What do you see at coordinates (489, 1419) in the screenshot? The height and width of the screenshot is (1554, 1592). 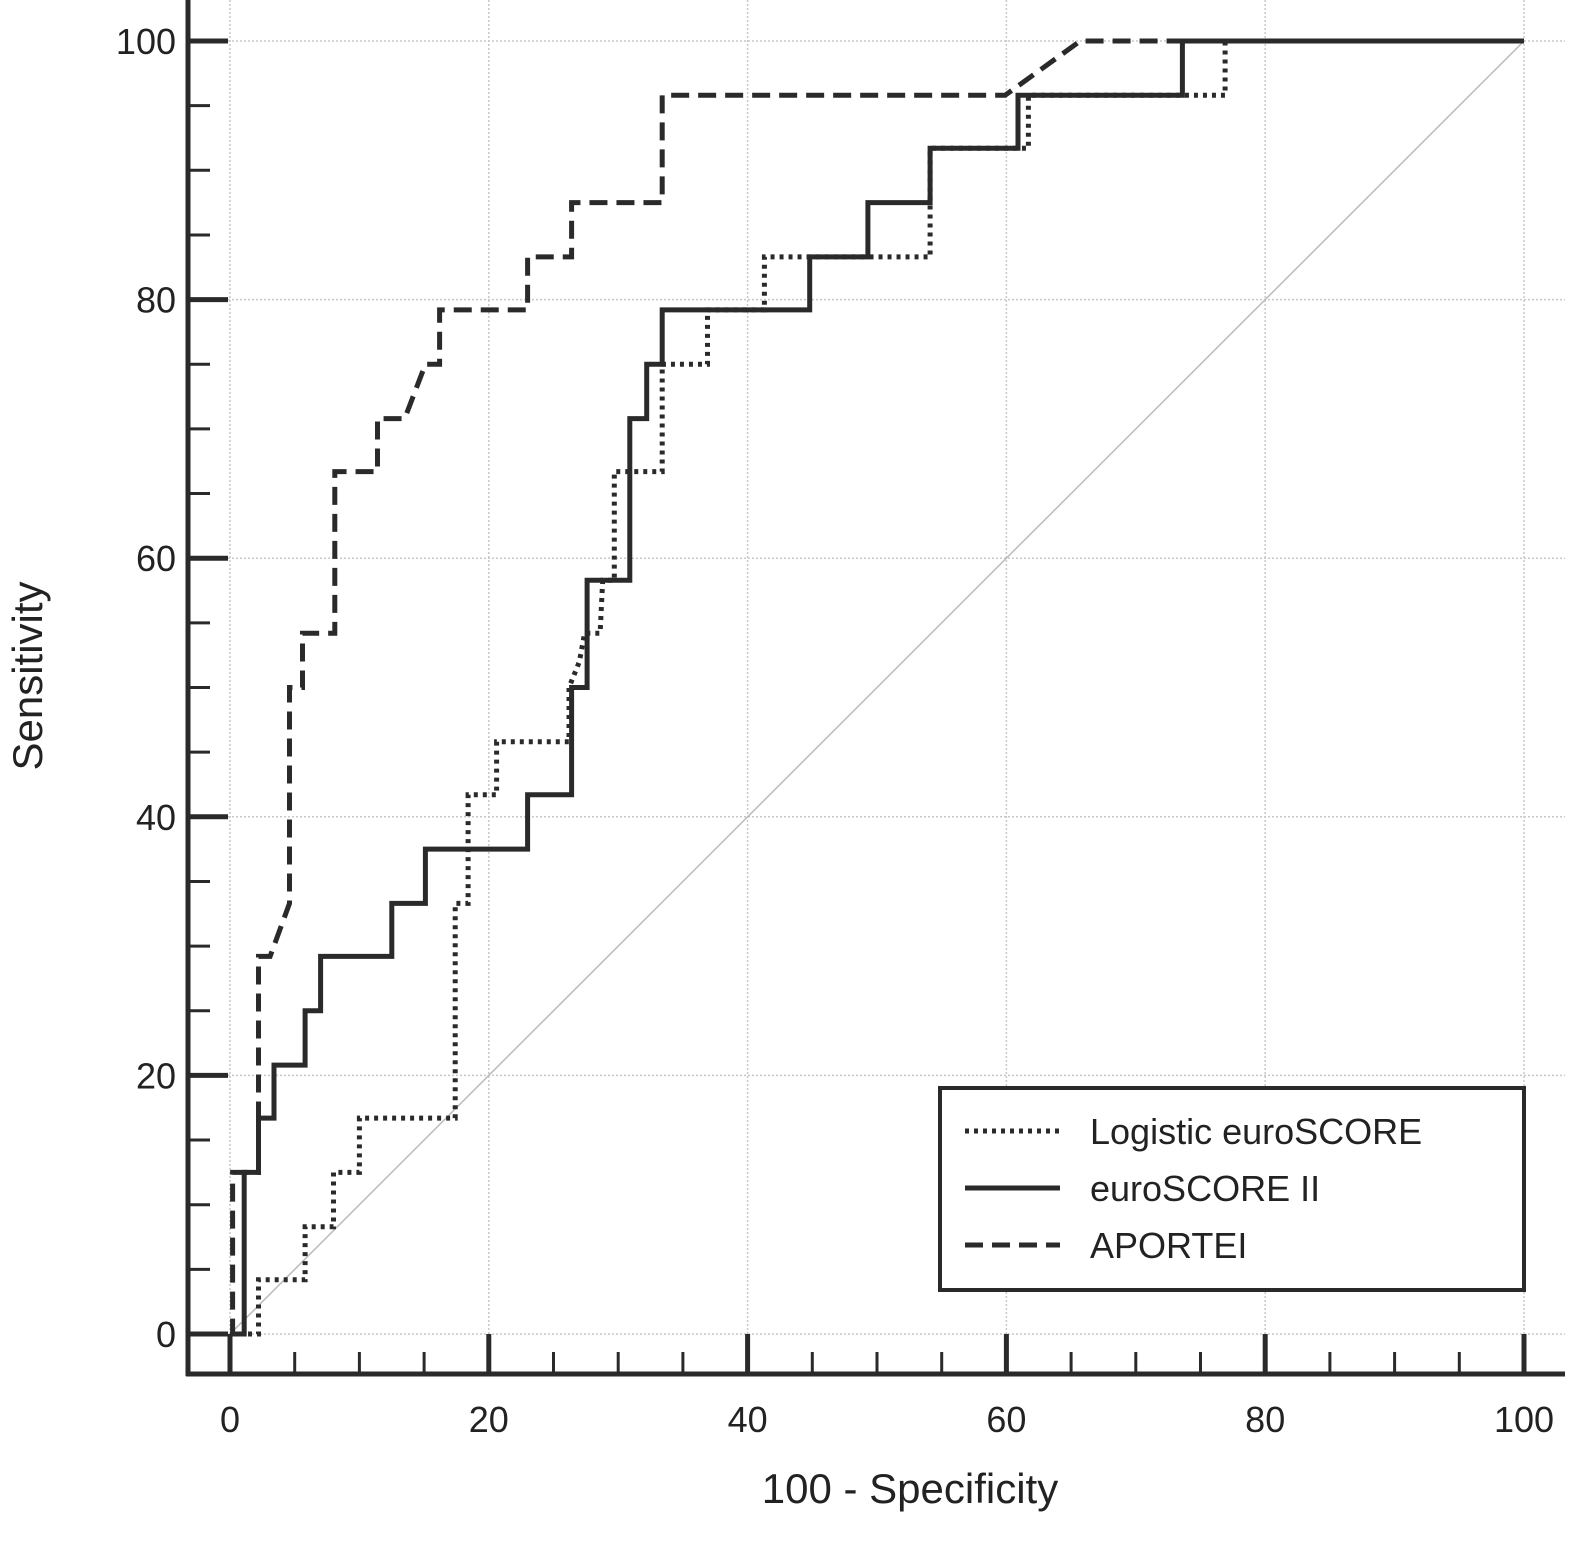 I see `x-tick-label: 20` at bounding box center [489, 1419].